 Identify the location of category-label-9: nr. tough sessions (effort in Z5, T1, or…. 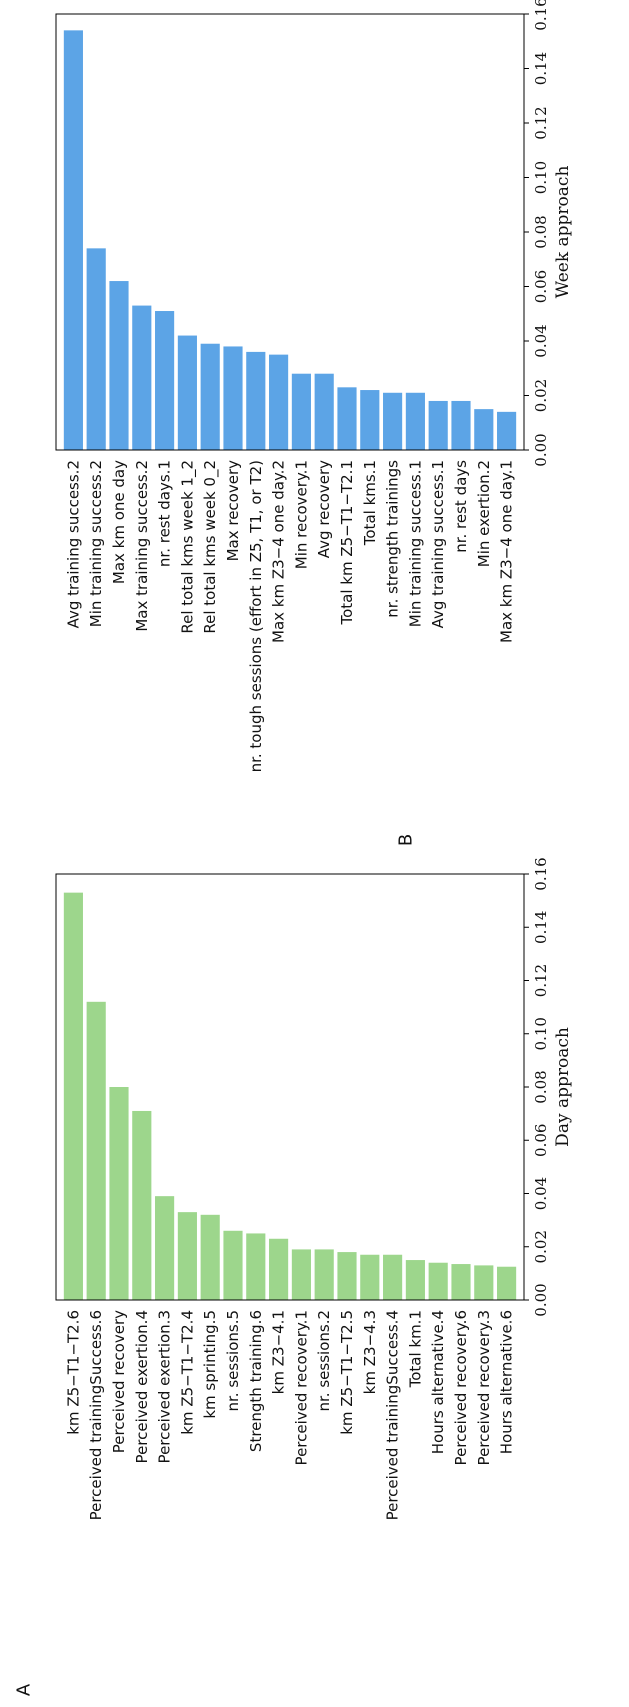
(256, 616).